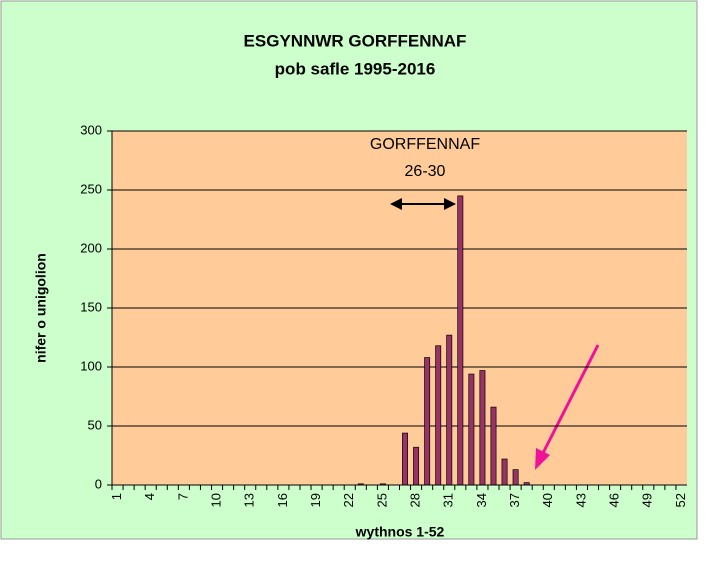 The width and height of the screenshot is (708, 563). Describe the element at coordinates (425, 144) in the screenshot. I see `annotation: GORFFENNAF` at that location.